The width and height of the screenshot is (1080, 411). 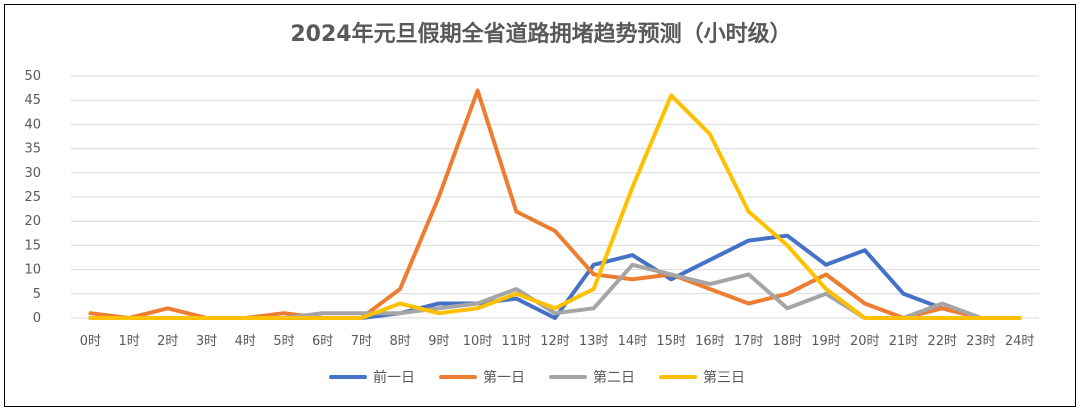 I want to click on y-tick-label: 10, so click(x=32, y=270).